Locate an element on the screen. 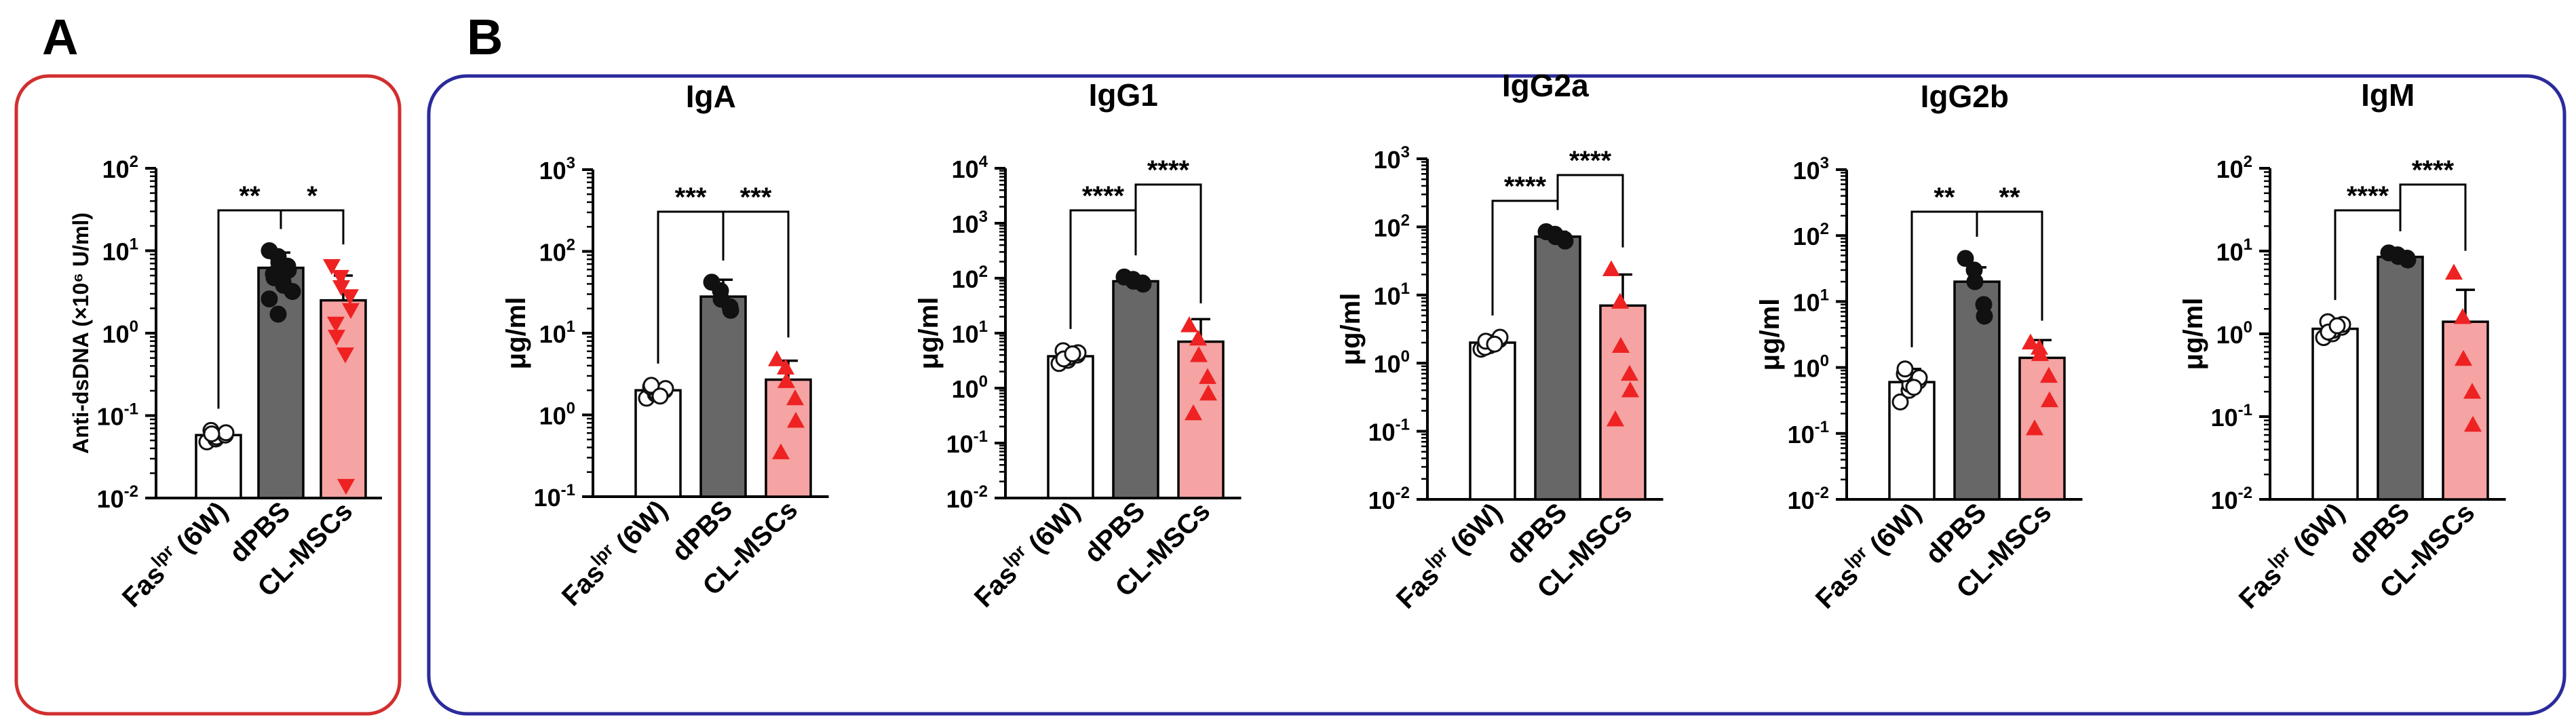 The height and width of the screenshot is (726, 2576). y-tick-label: 10³ is located at coordinates (557, 169).